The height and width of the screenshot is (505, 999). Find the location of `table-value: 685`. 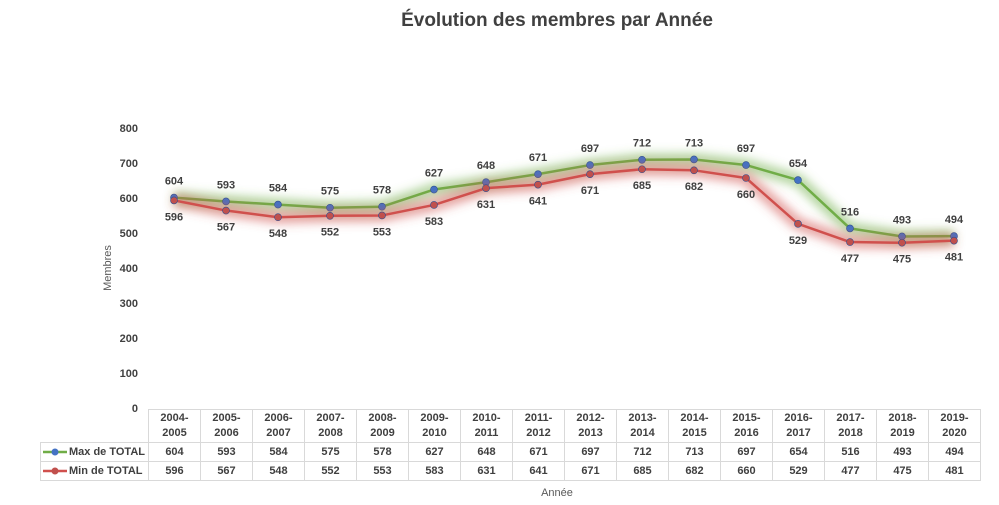

table-value: 685 is located at coordinates (642, 471).